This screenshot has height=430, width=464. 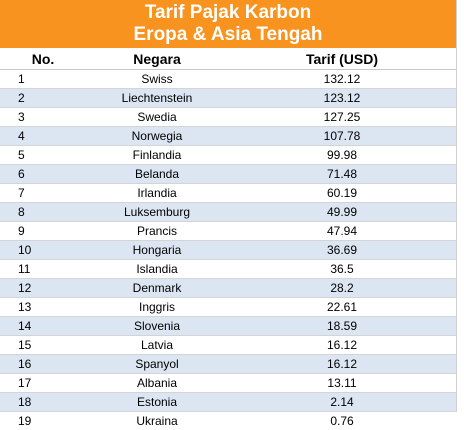 I want to click on row-country: Belanda, so click(x=157, y=174).